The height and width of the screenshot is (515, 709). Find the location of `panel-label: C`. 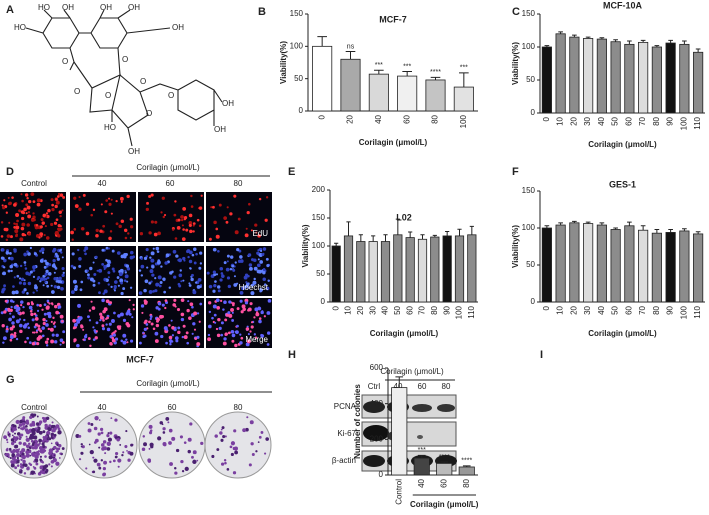

panel-label: C is located at coordinates (516, 12).